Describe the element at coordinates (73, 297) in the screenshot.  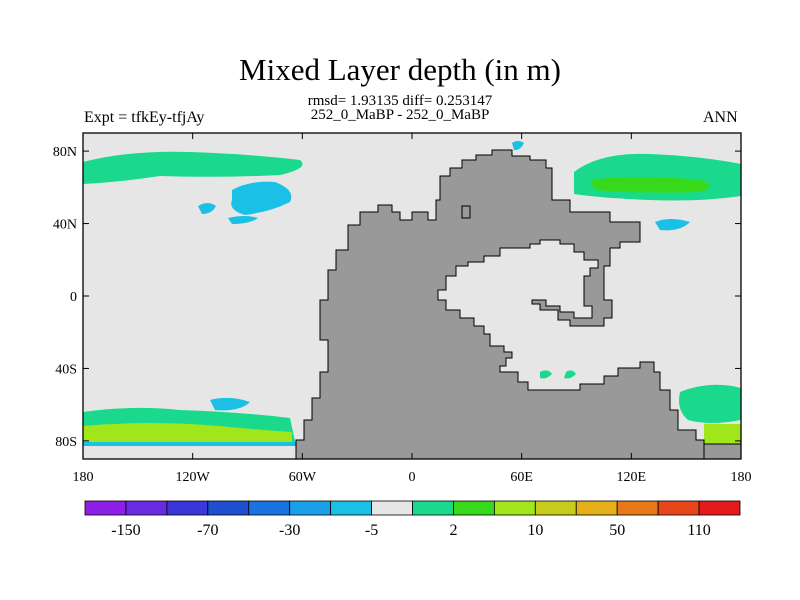
I see `lat-tick-label: 0` at that location.